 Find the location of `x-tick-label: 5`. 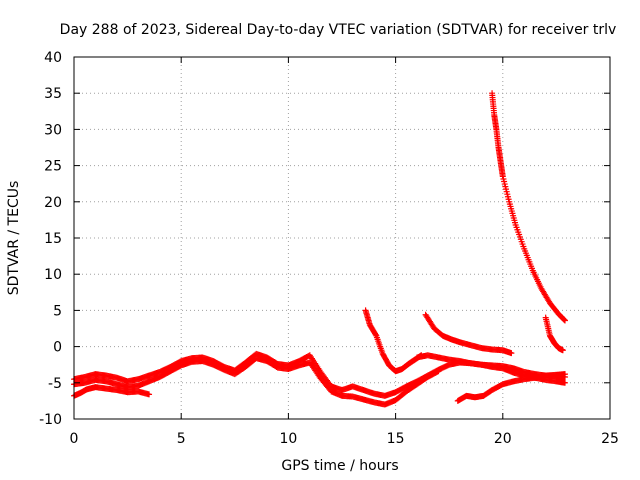

x-tick-label: 5 is located at coordinates (181, 439).